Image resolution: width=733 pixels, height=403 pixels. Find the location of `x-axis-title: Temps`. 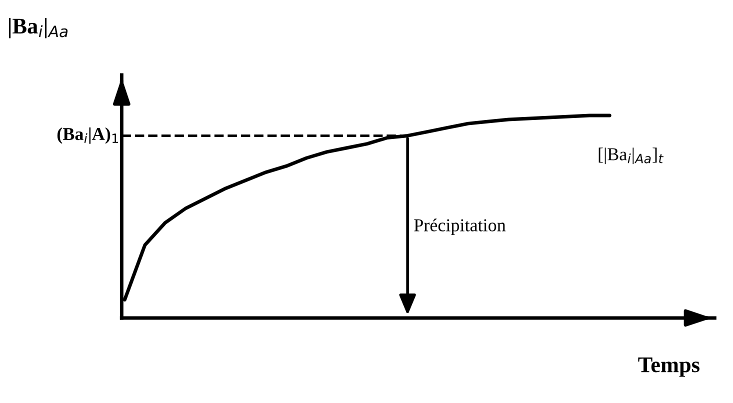

x-axis-title: Temps is located at coordinates (669, 367).